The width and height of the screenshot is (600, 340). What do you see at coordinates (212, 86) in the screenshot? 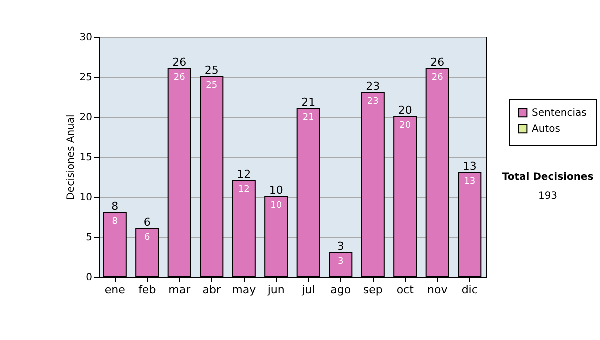
I see `data-label: 25` at bounding box center [212, 86].